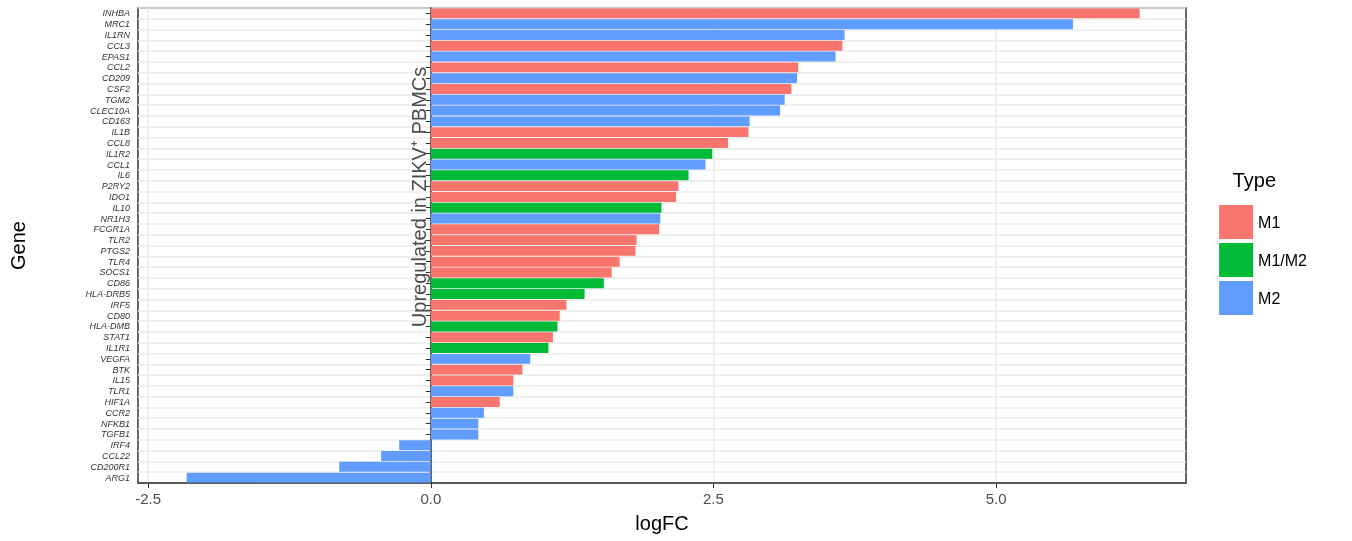 This screenshot has height=541, width=1352. What do you see at coordinates (116, 337) in the screenshot?
I see `y-tick-label: STAT1` at bounding box center [116, 337].